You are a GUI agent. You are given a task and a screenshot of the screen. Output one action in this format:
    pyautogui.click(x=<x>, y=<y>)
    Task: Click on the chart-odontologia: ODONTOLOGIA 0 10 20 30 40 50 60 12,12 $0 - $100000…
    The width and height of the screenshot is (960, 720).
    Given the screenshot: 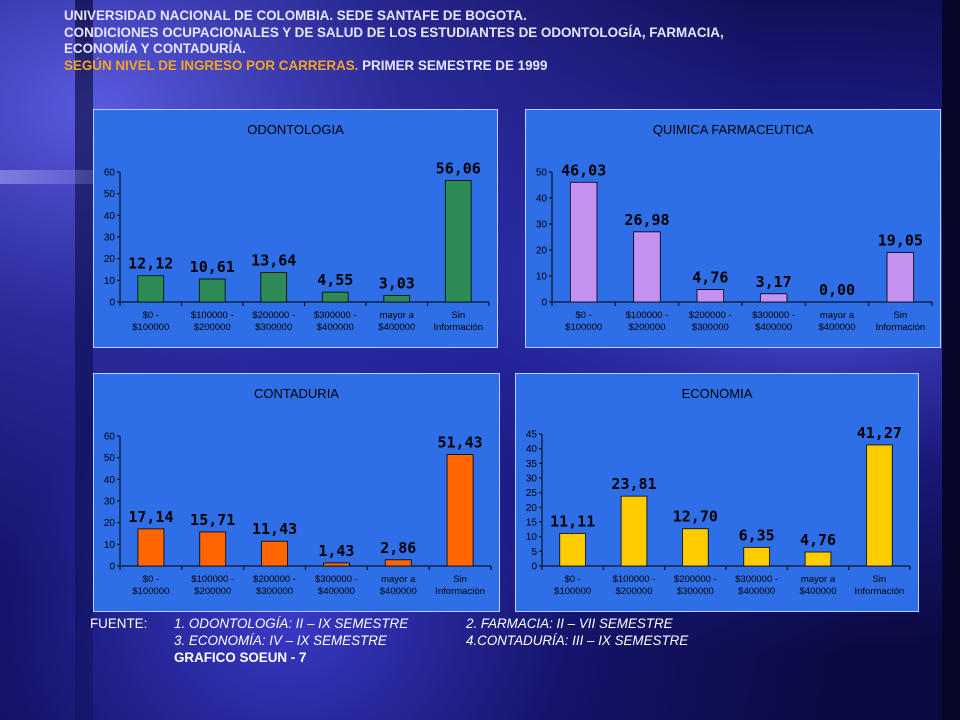 What is the action you would take?
    pyautogui.click(x=295, y=228)
    